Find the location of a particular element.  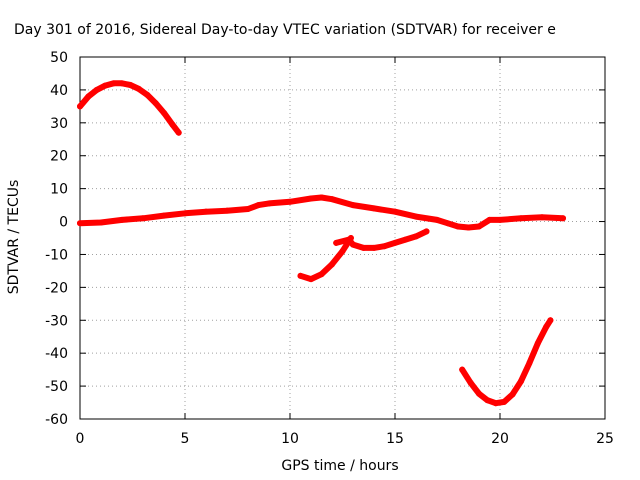

x-tick-label: 0 is located at coordinates (80, 439).